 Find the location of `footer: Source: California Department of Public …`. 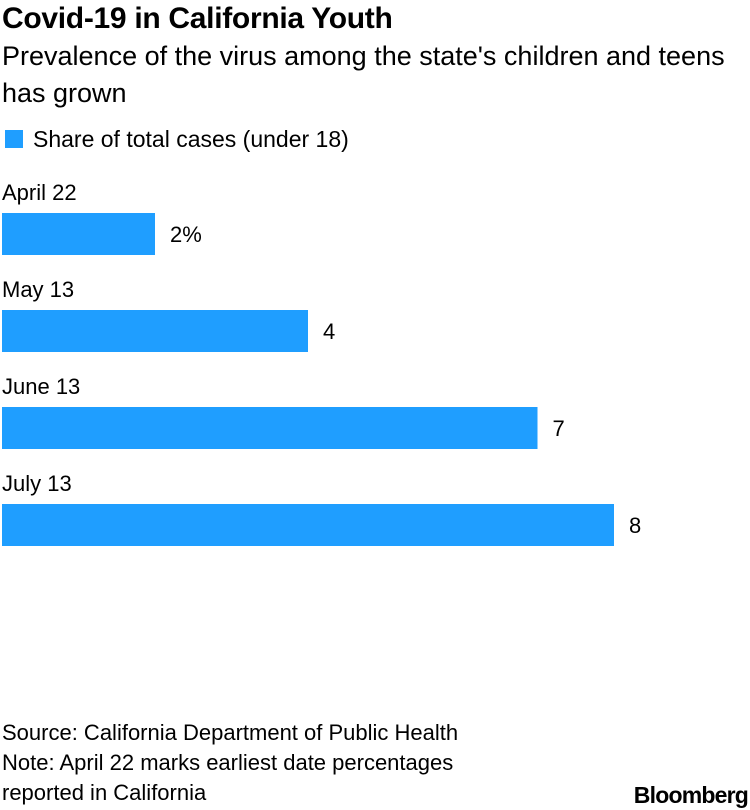

footer: Source: California Department of Public … is located at coordinates (230, 763).